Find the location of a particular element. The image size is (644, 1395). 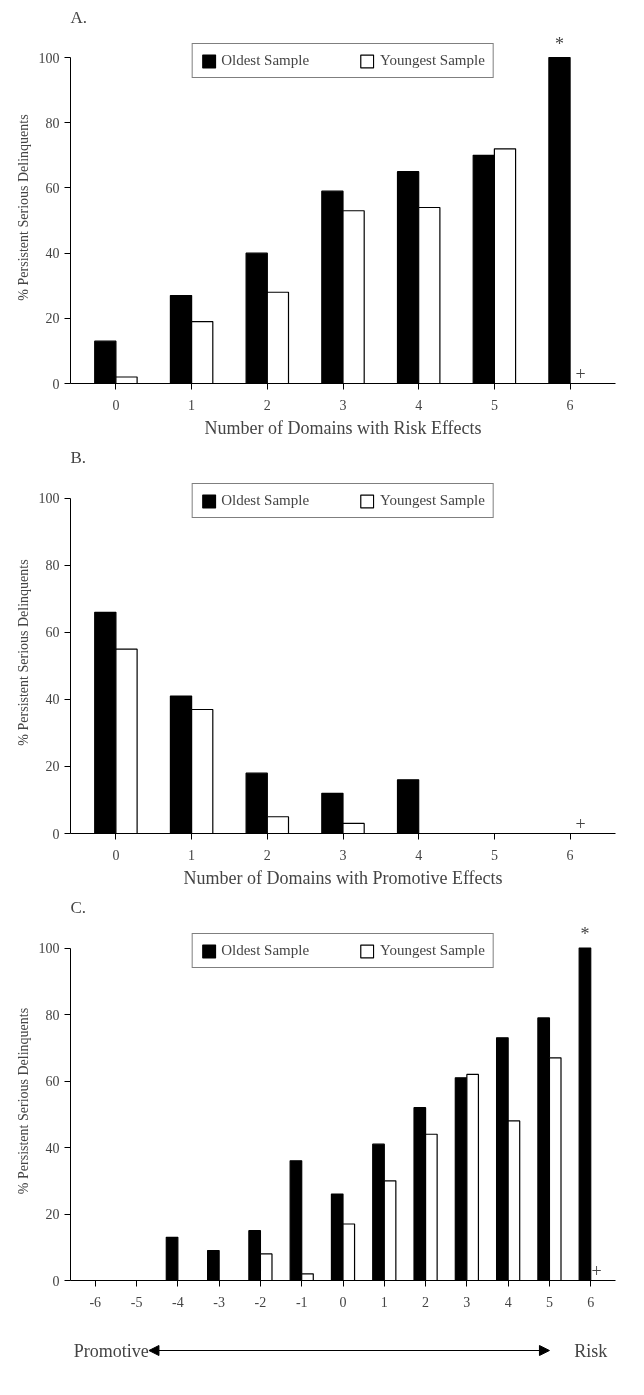

chart-title: B. is located at coordinates (78, 457).